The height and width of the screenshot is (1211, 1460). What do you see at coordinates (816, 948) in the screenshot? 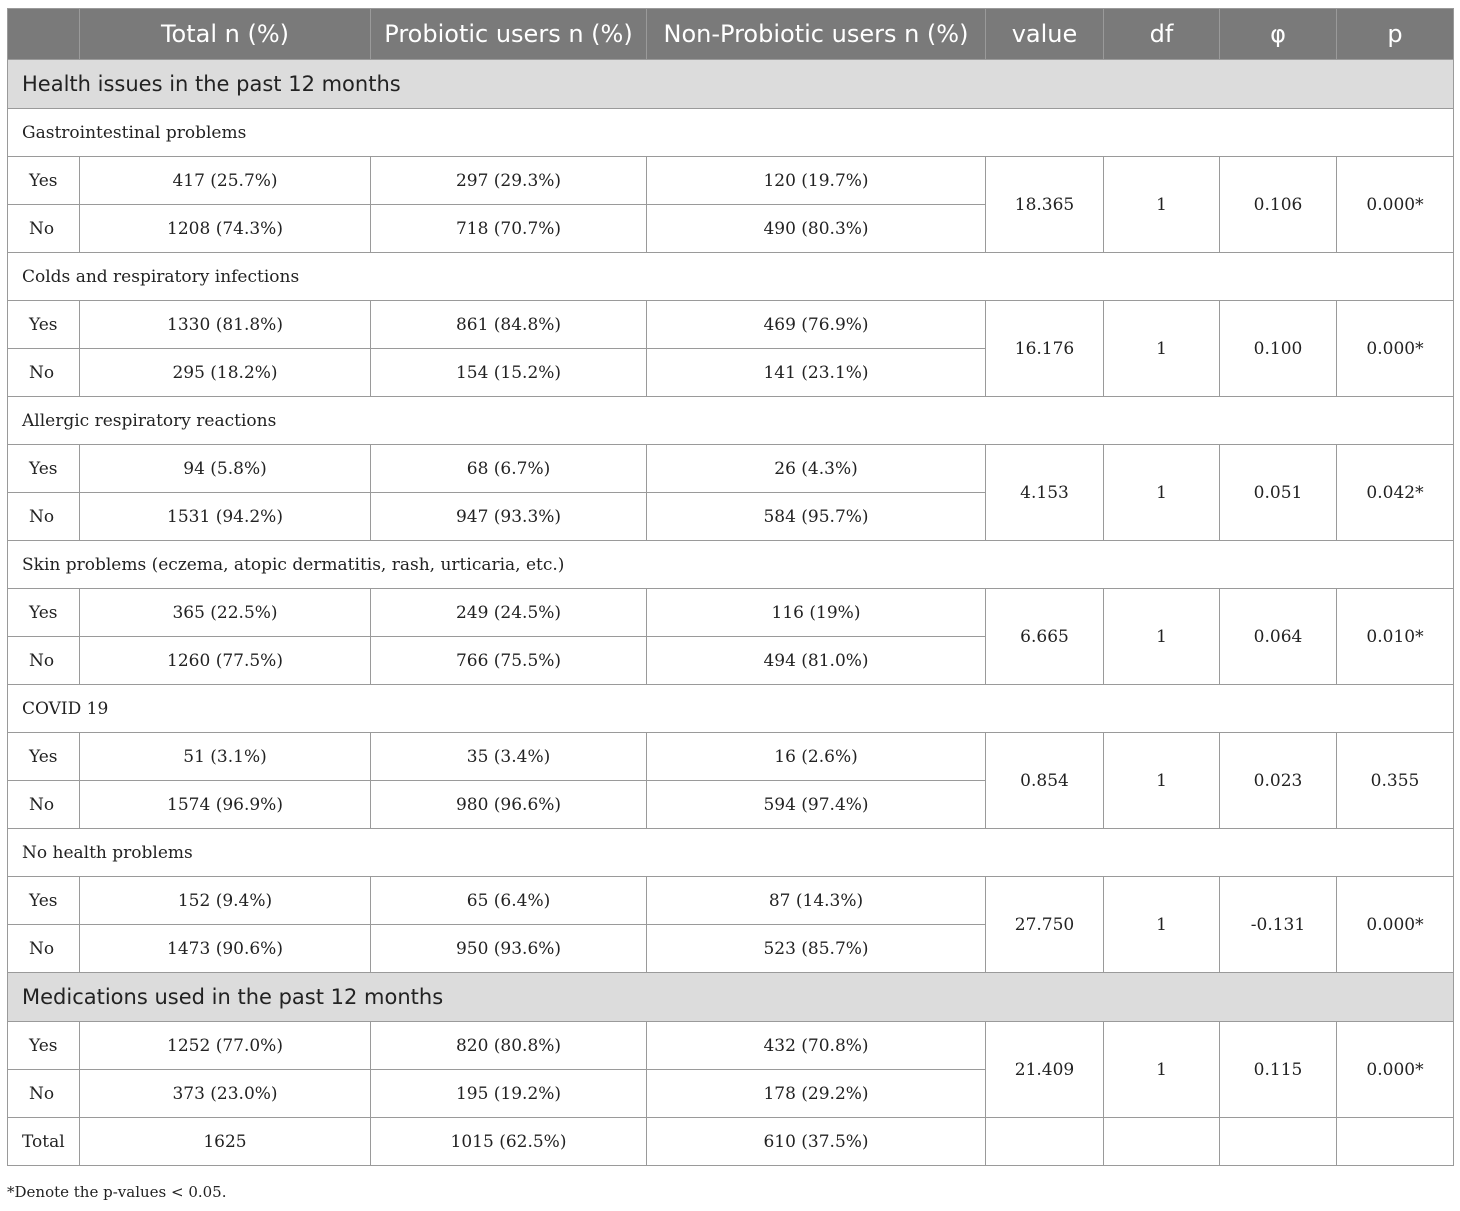
I see `non-probiotic-cell: 523 (85.7%)` at bounding box center [816, 948].